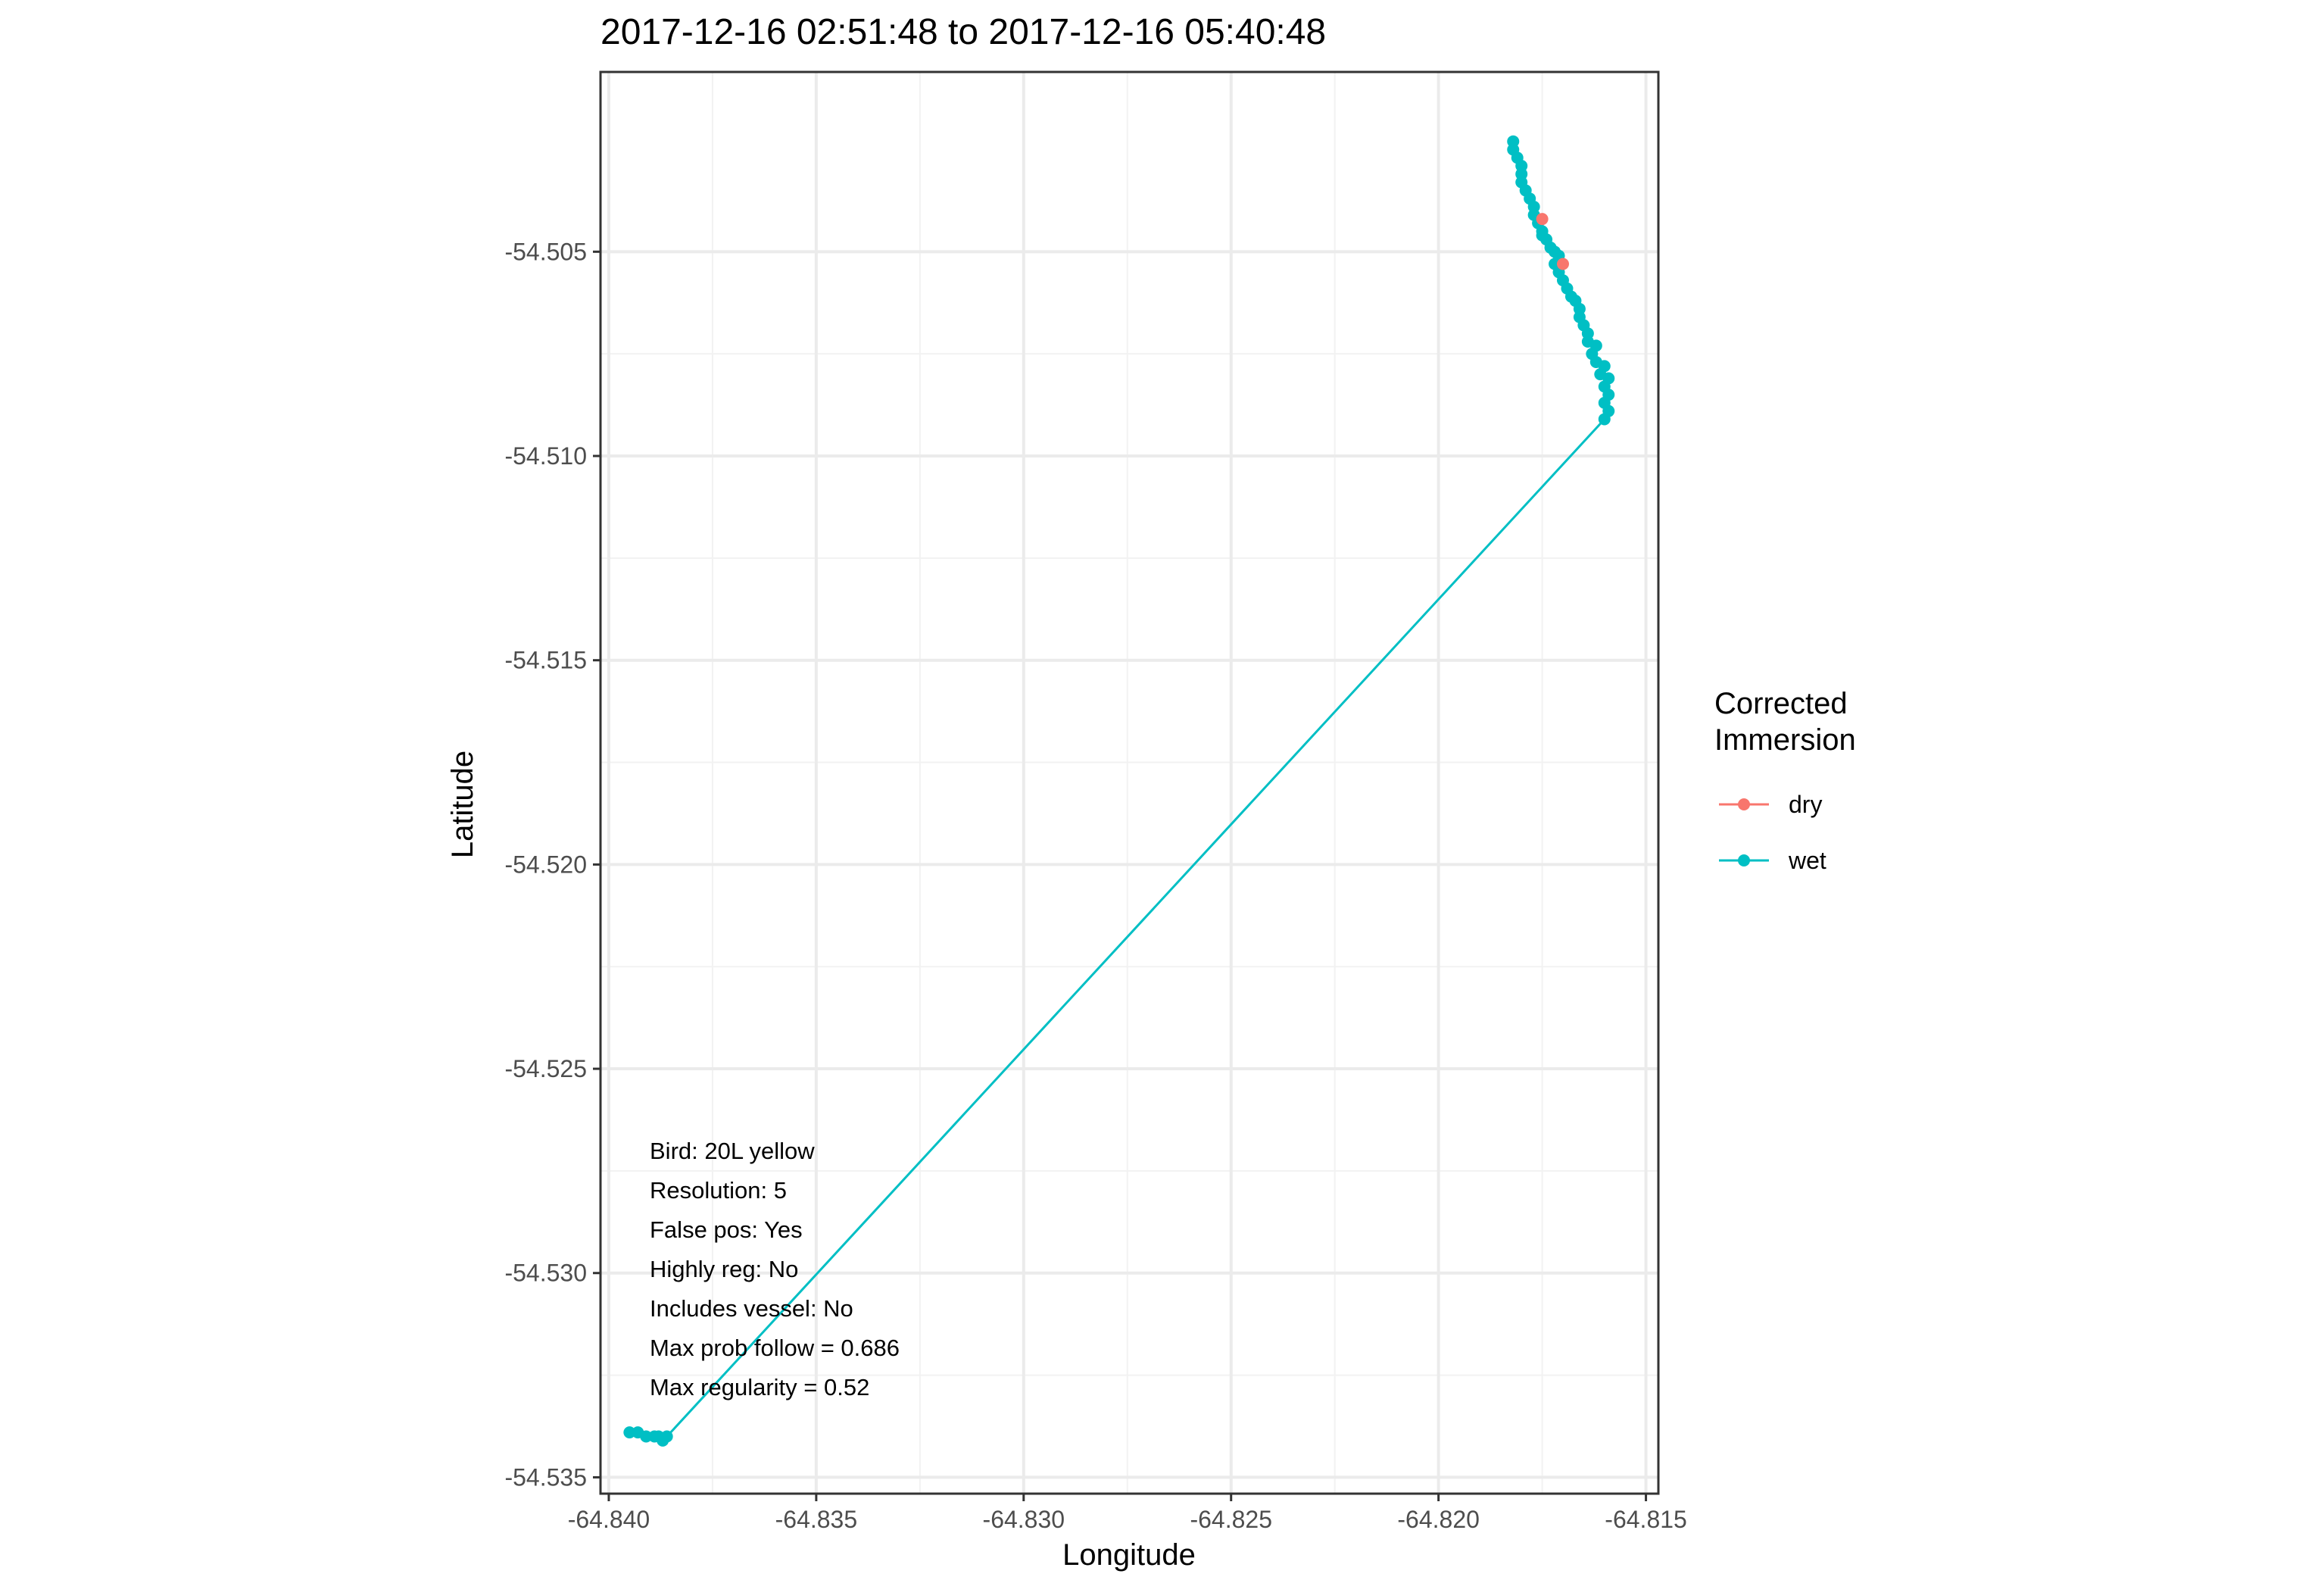 Image resolution: width=2324 pixels, height=1580 pixels. I want to click on legend-key-point-dry, so click(1744, 804).